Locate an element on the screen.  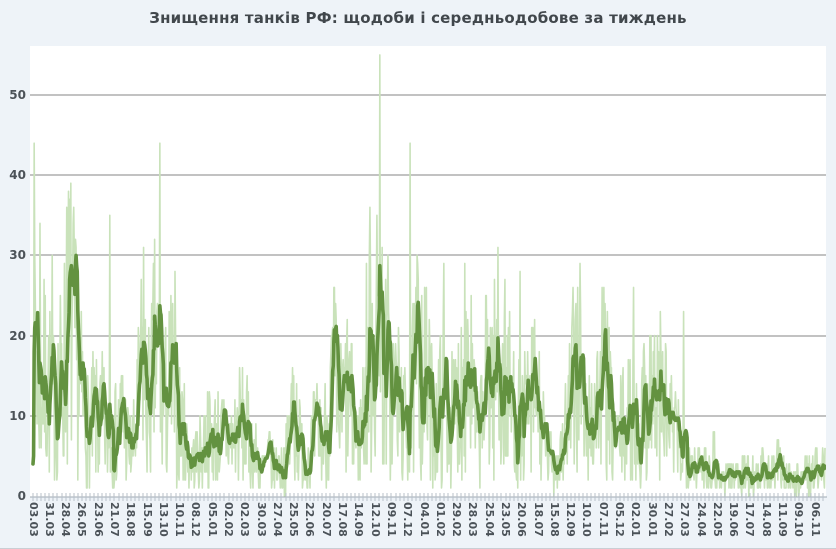
x-axis-label: 25.04 is located at coordinates (489, 519).